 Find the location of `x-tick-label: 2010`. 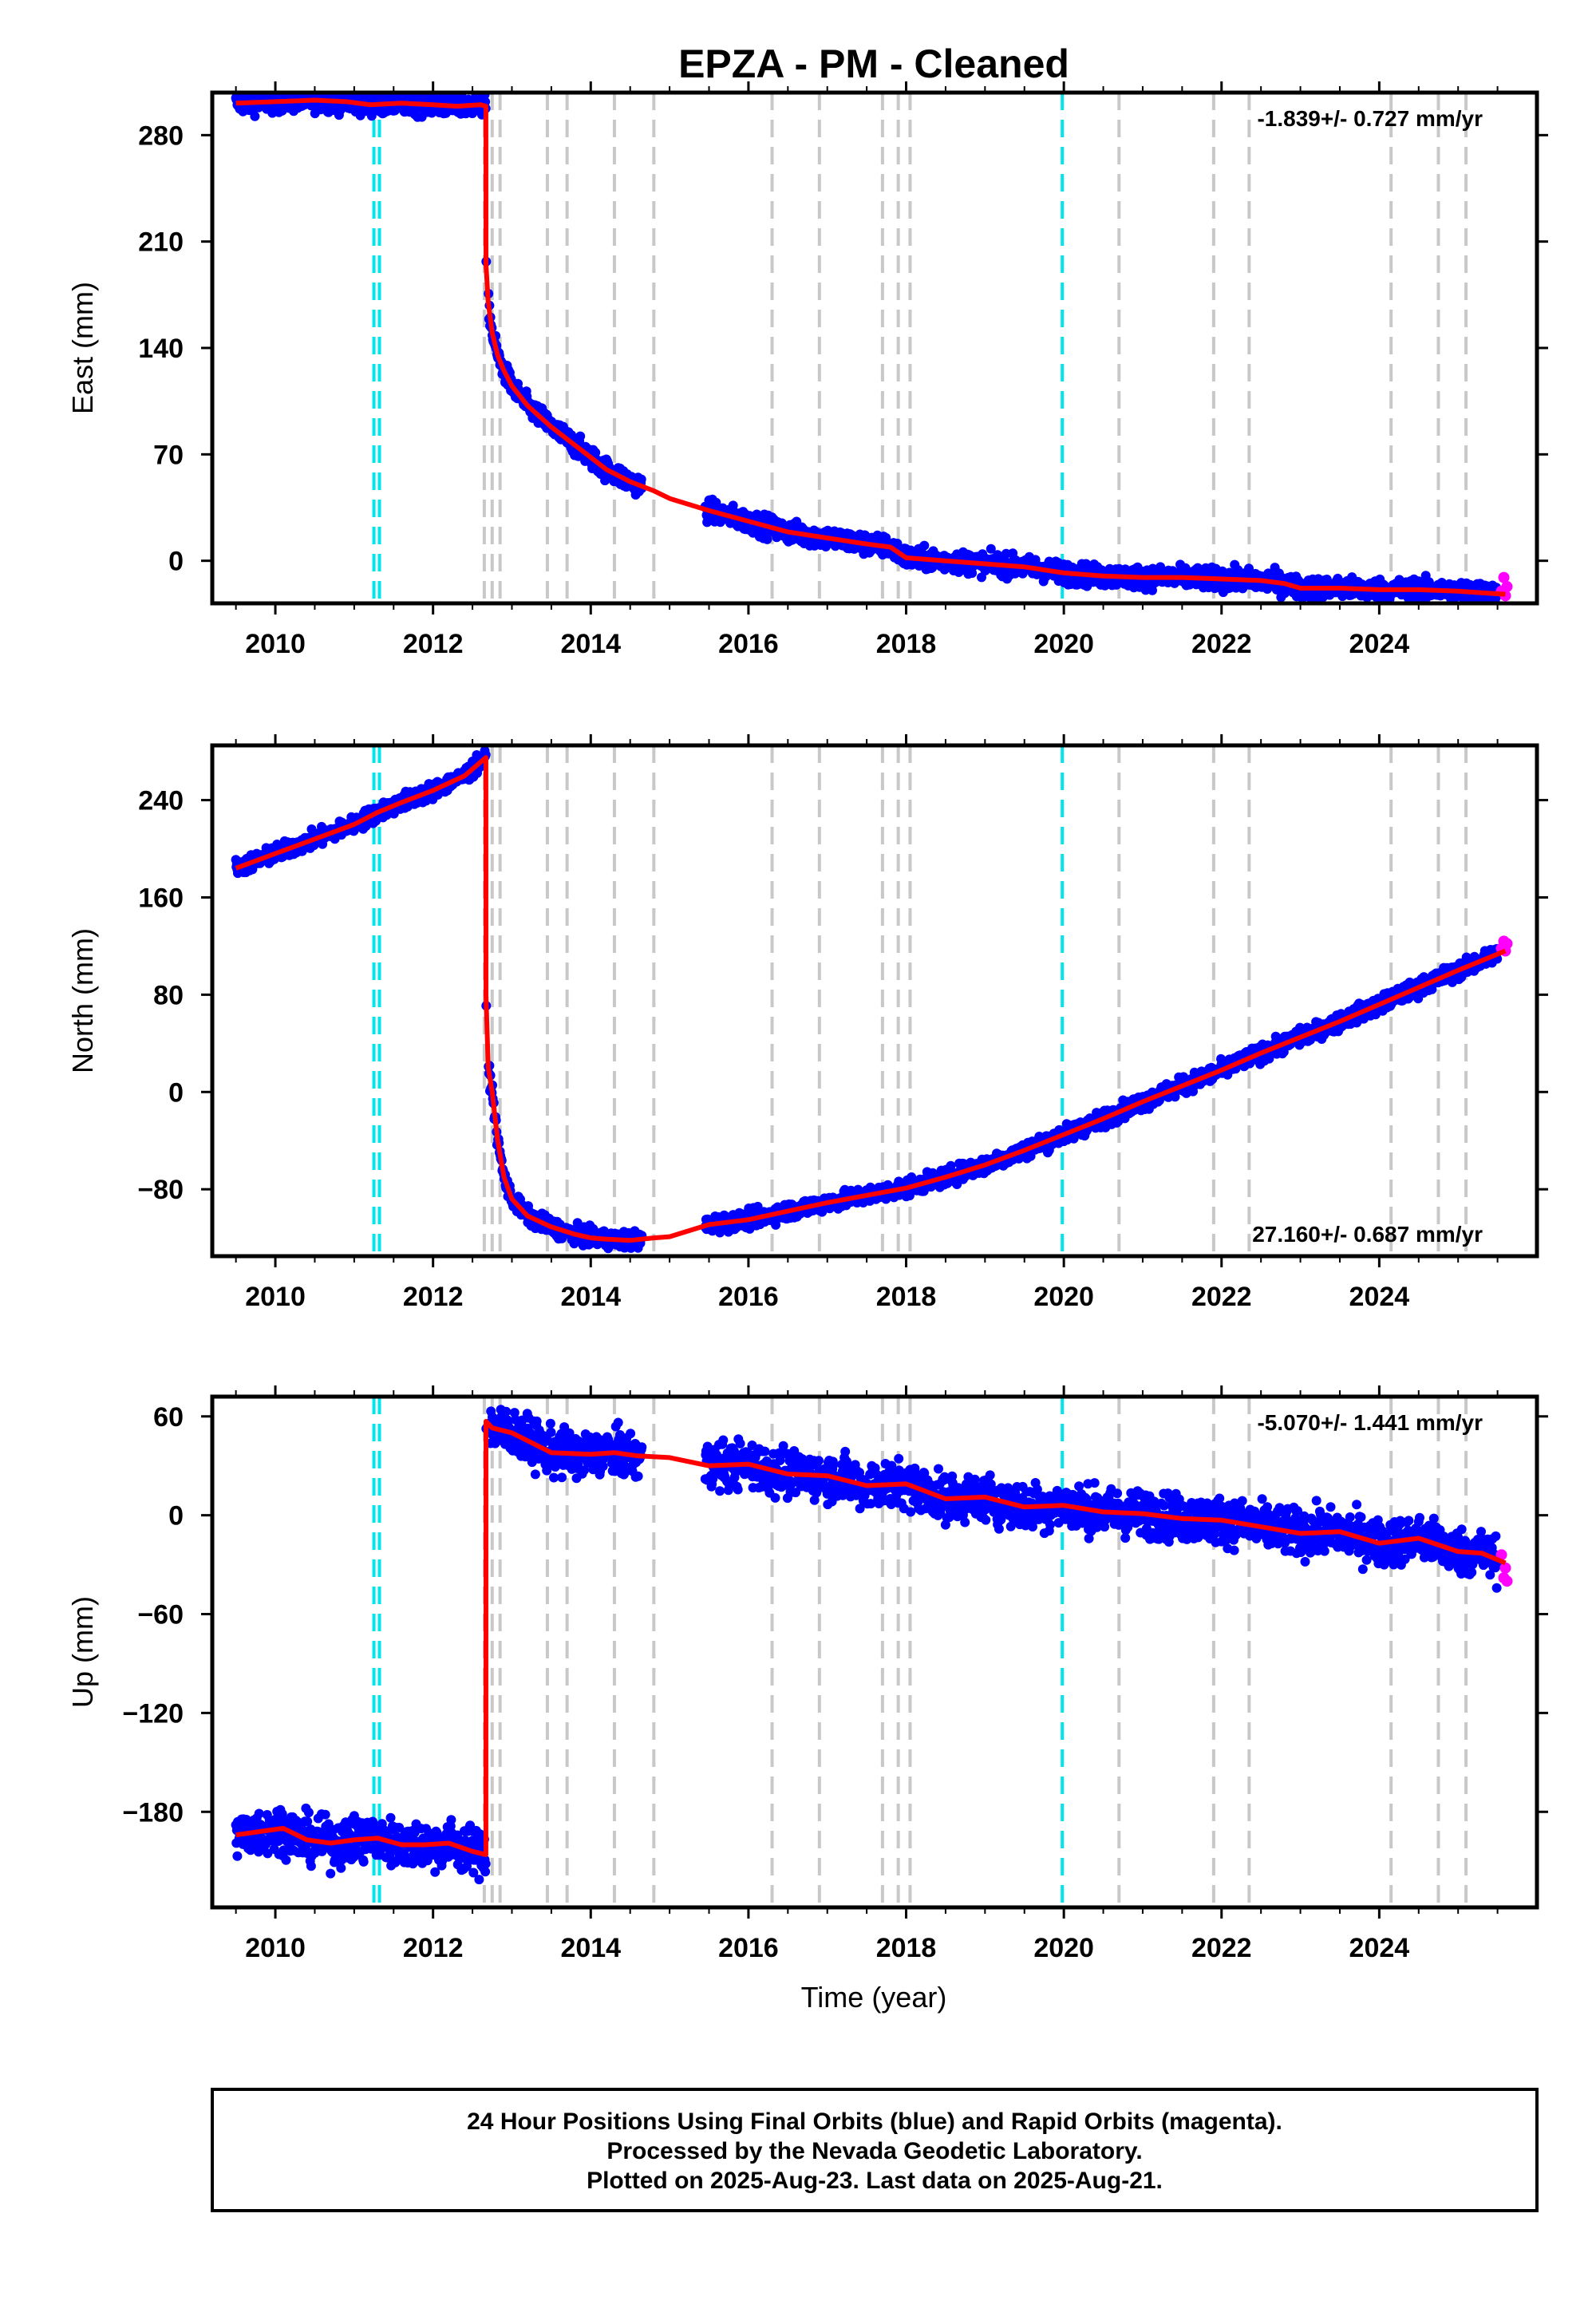

x-tick-label: 2010 is located at coordinates (275, 644).